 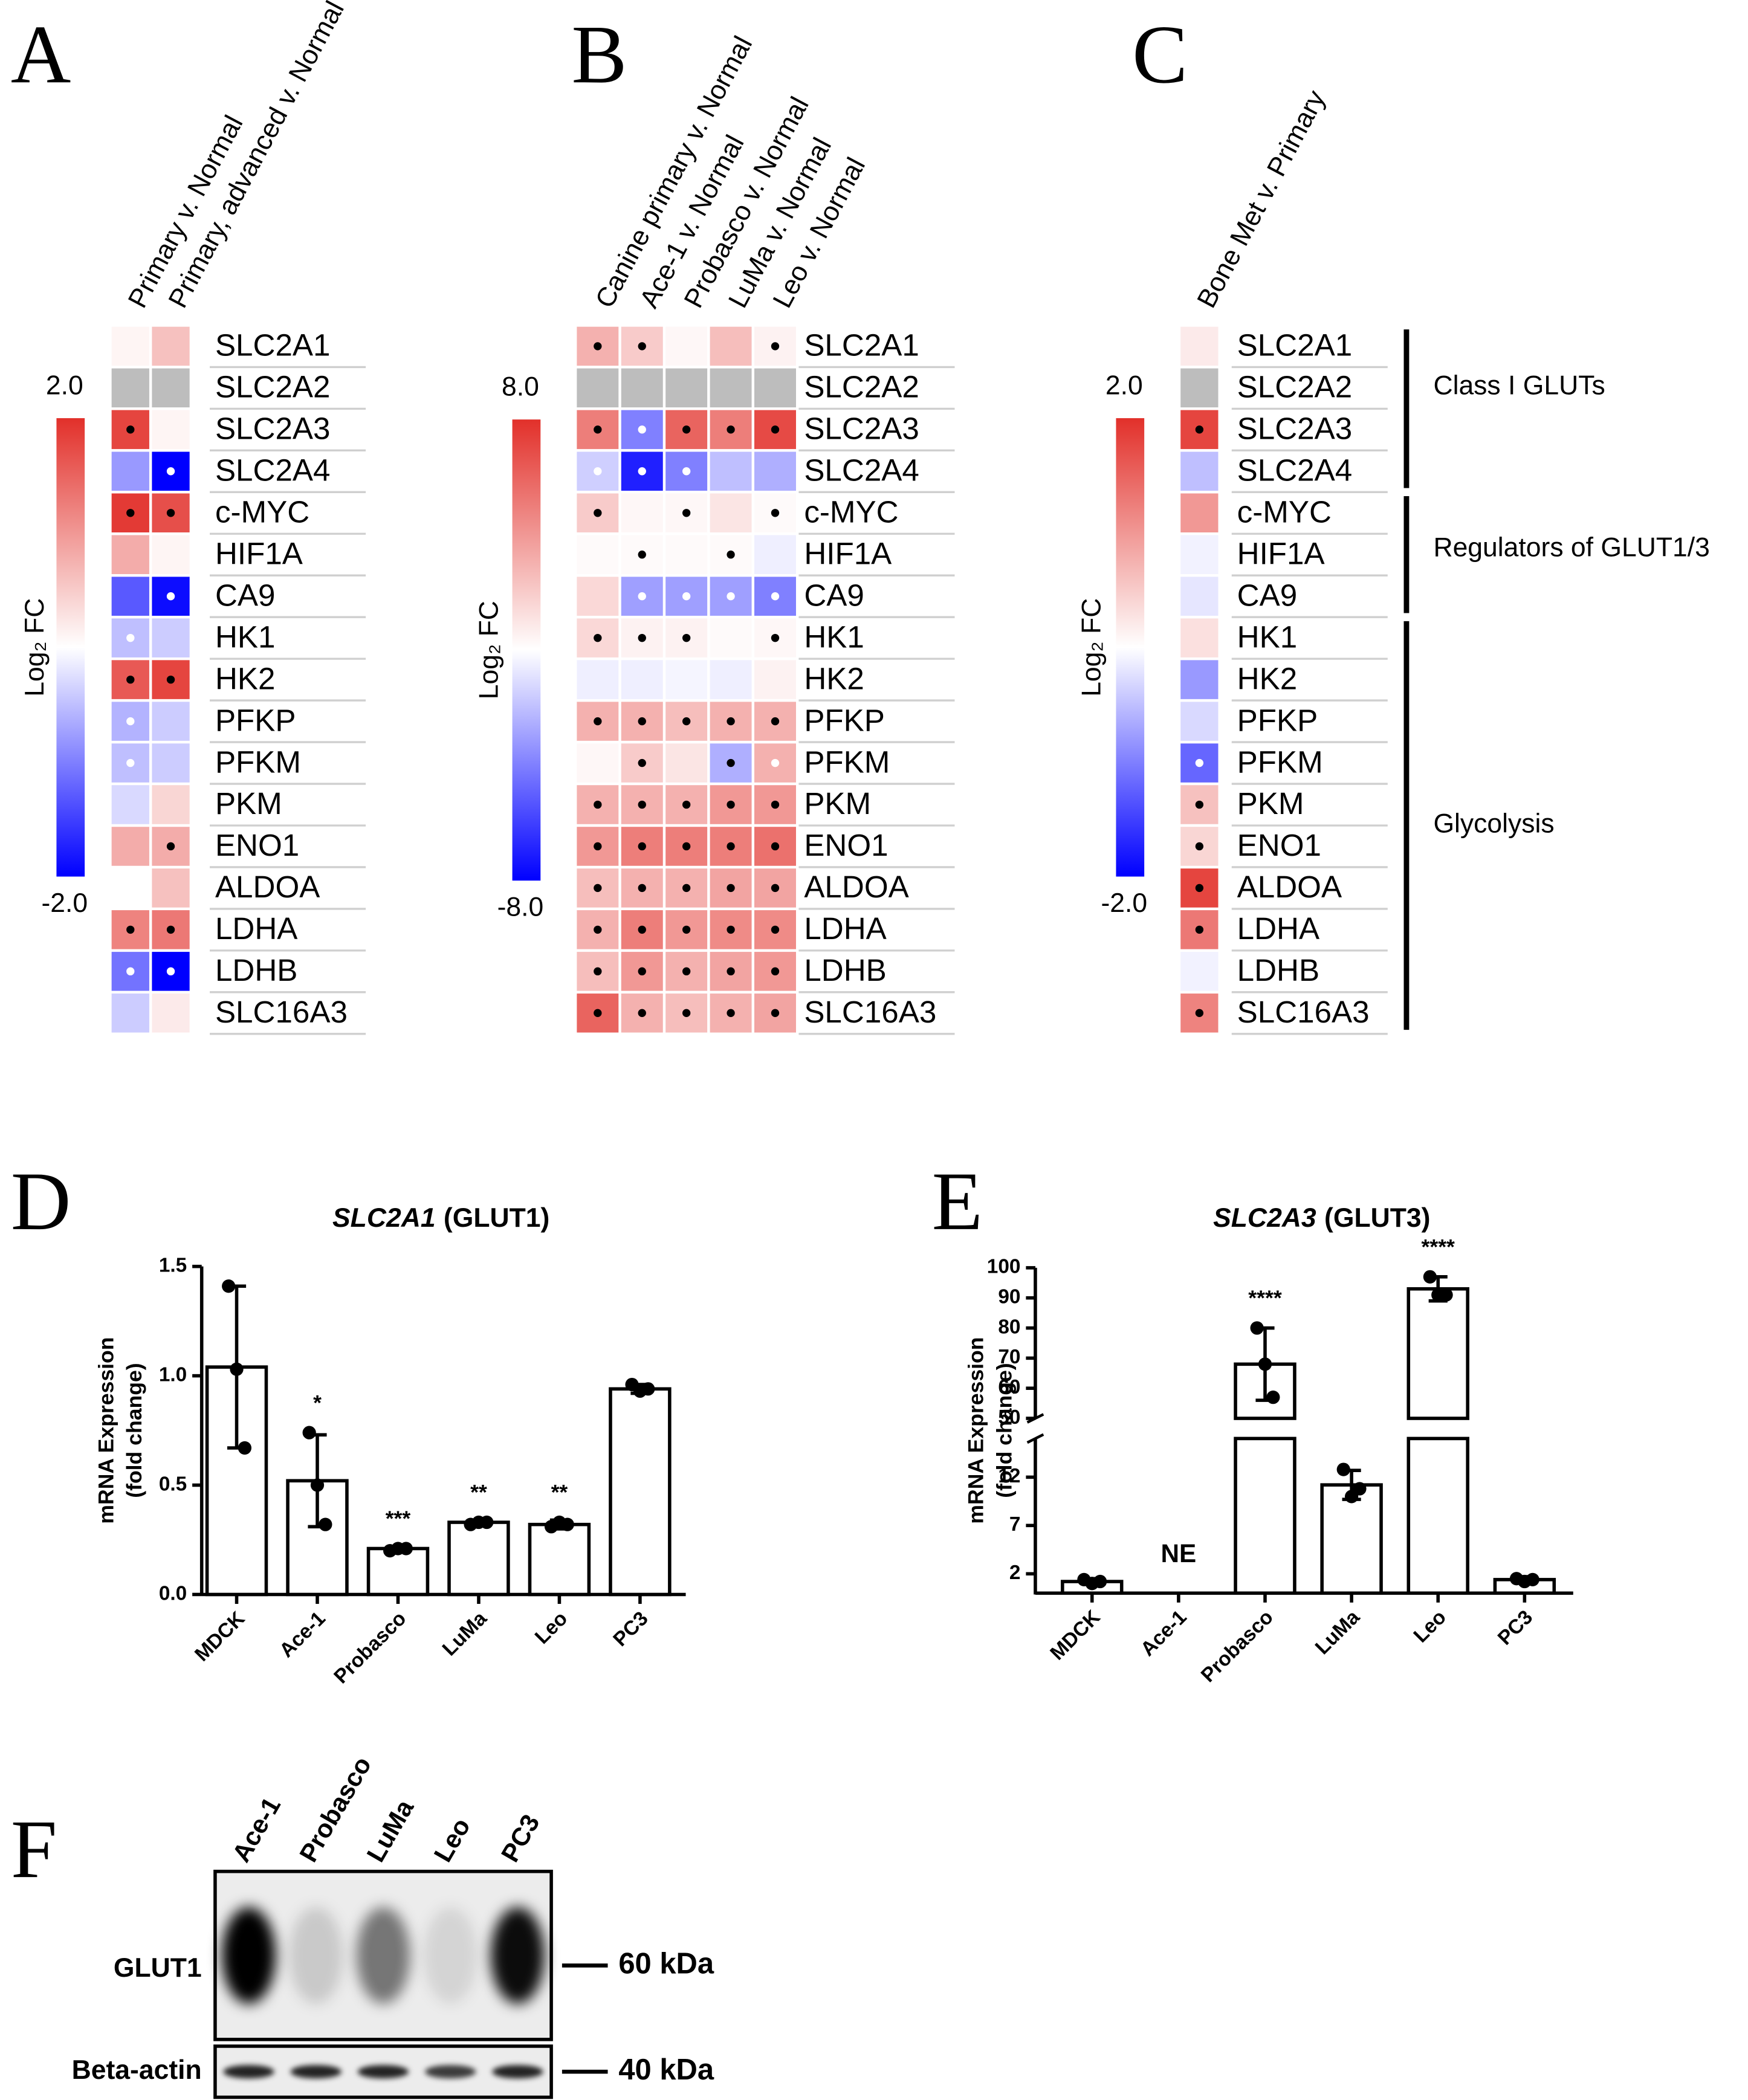 I want to click on row-label: HK1, so click(x=1267, y=636).